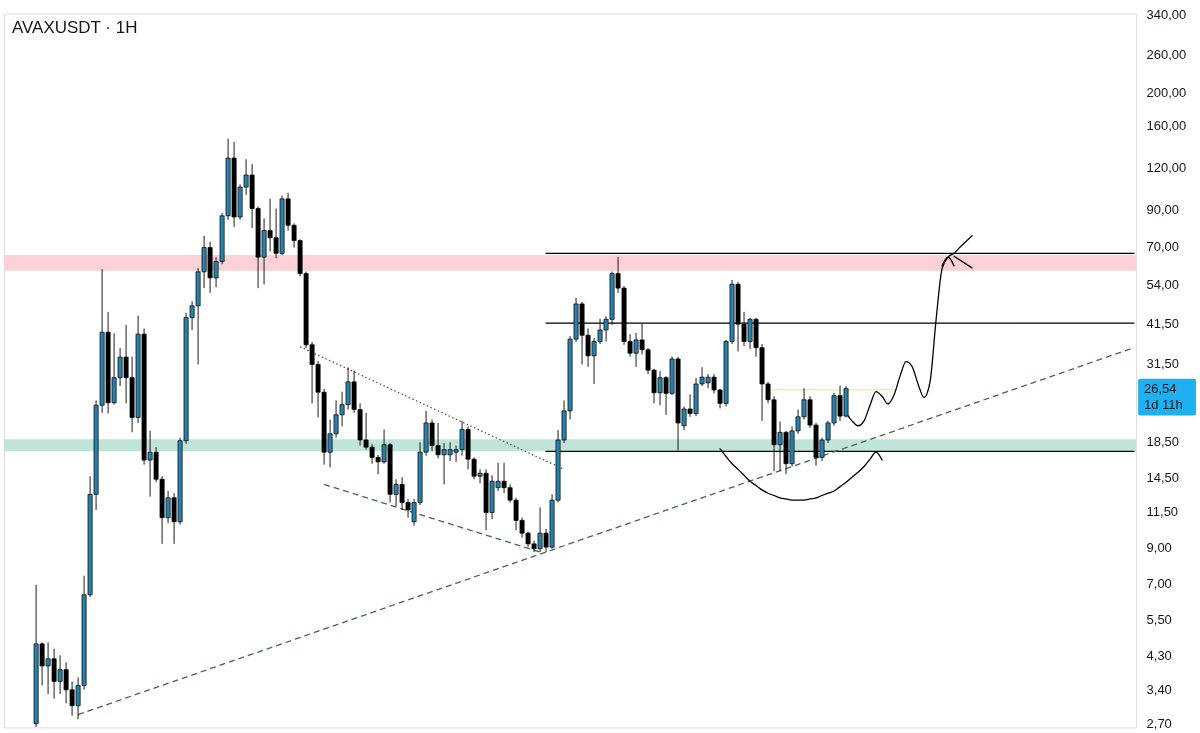 Image resolution: width=1200 pixels, height=733 pixels. Describe the element at coordinates (1160, 388) in the screenshot. I see `text: 26,54` at that location.